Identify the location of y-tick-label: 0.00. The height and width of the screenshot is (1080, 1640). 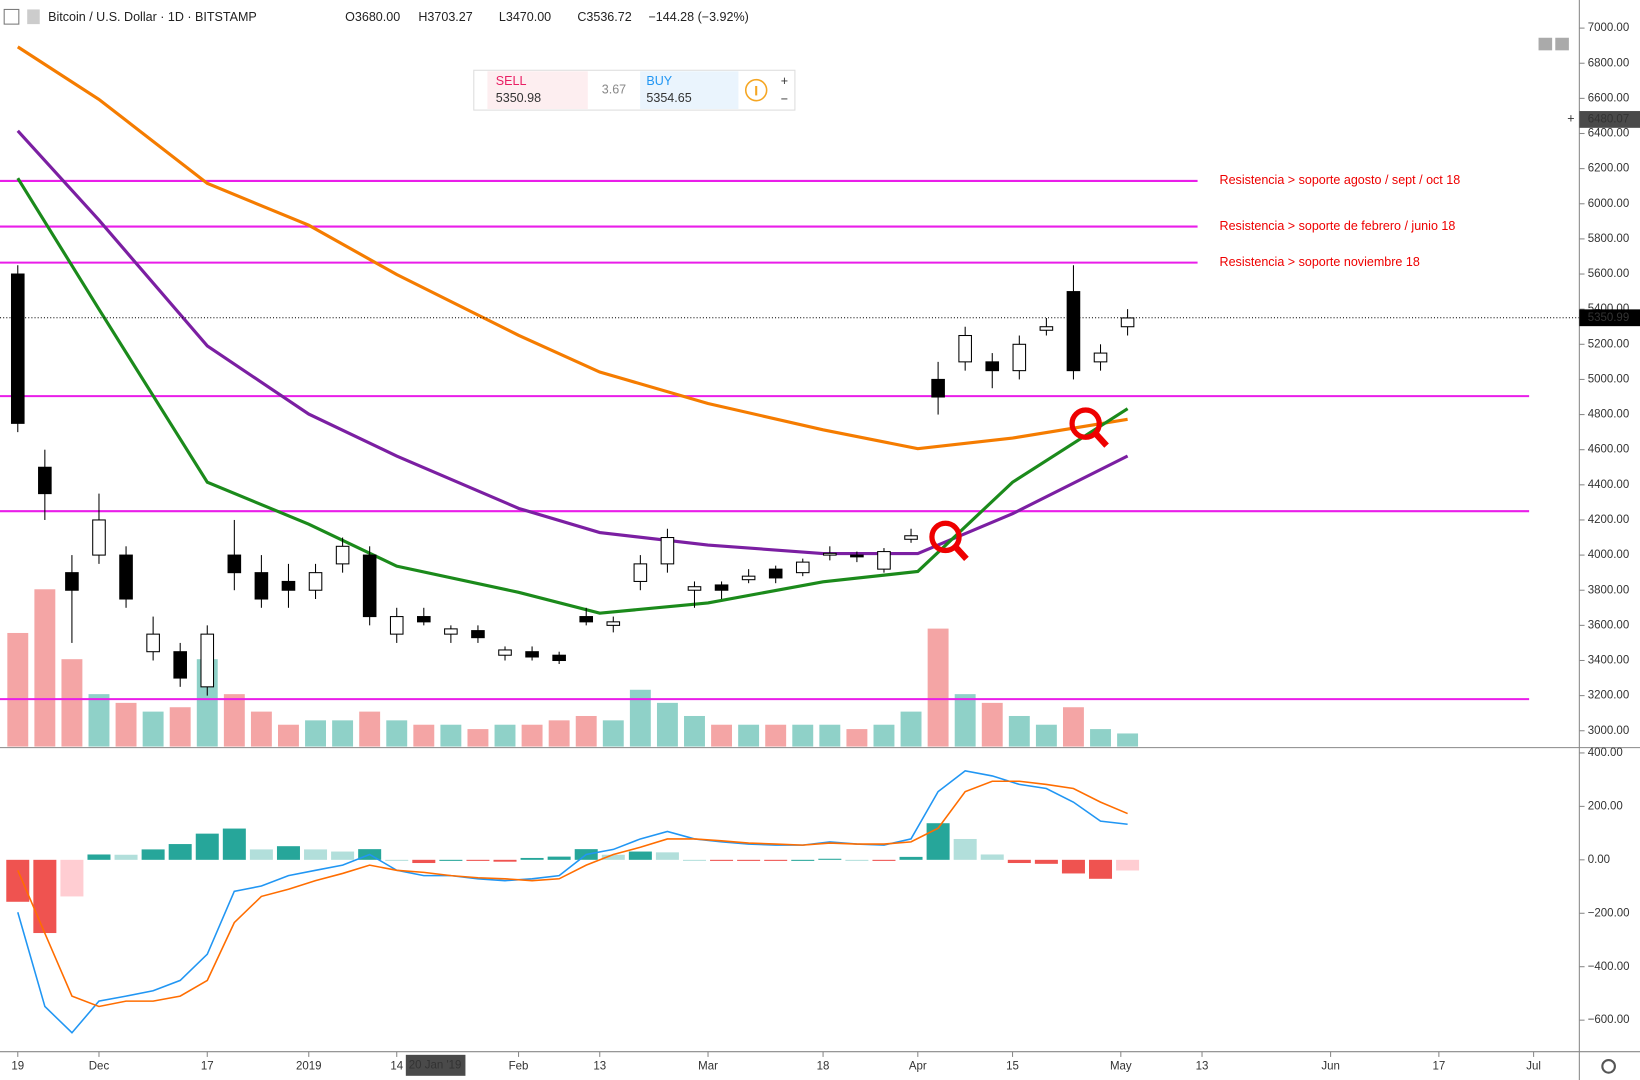
(1599, 860).